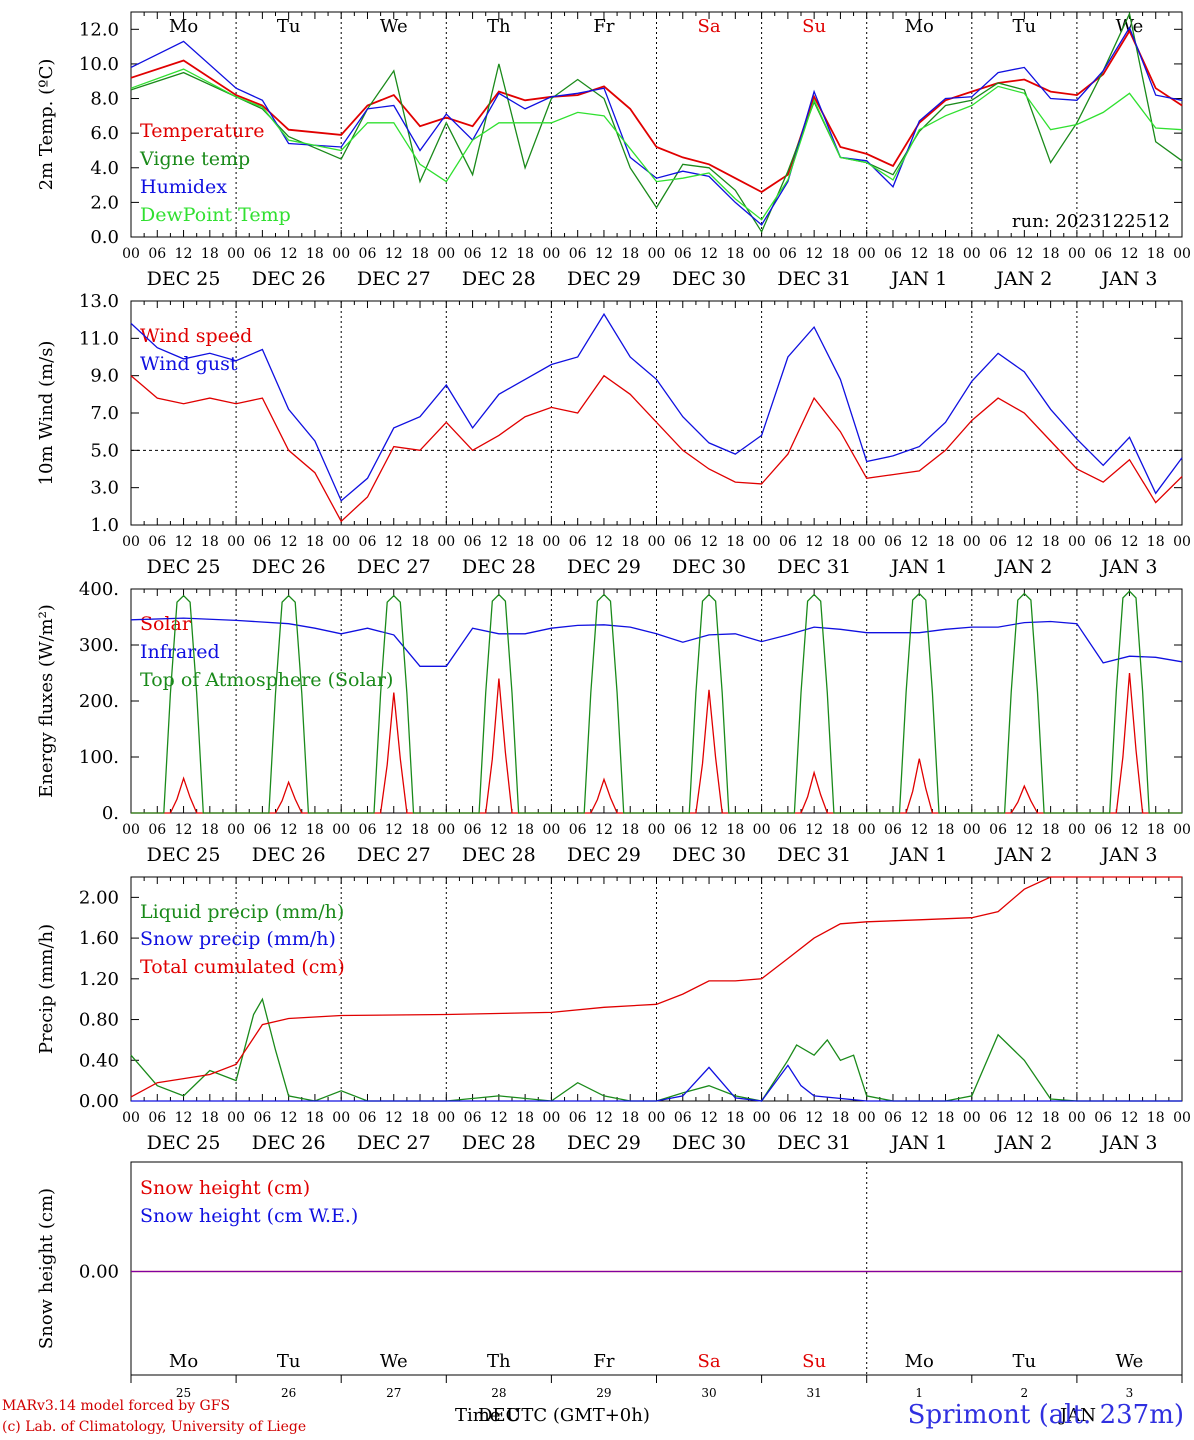 This screenshot has height=1440, width=1194. I want to click on station-title: Sprimont (alt. 237m), so click(1045, 1415).